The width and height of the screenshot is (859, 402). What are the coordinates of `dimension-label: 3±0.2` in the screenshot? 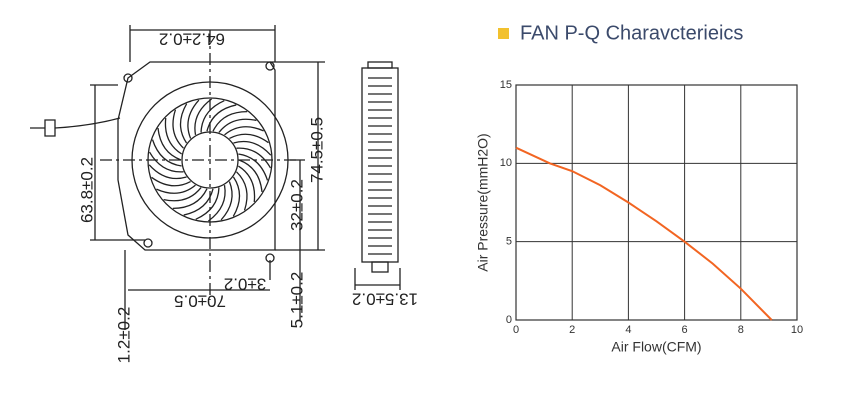 It's located at (245, 284).